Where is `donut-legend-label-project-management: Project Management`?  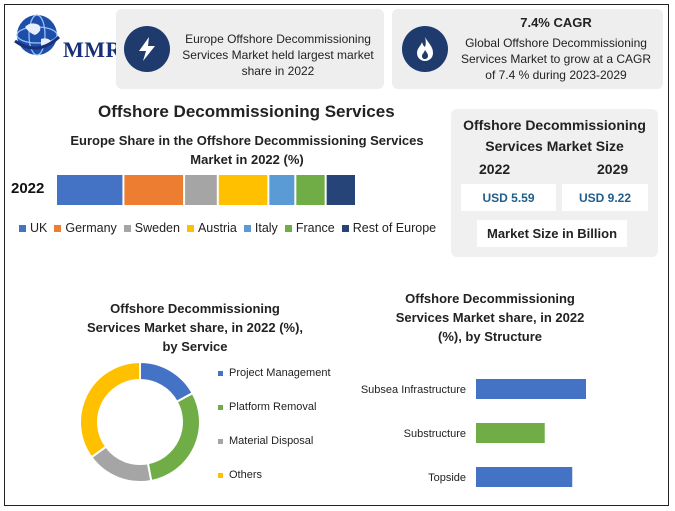 donut-legend-label-project-management: Project Management is located at coordinates (280, 373).